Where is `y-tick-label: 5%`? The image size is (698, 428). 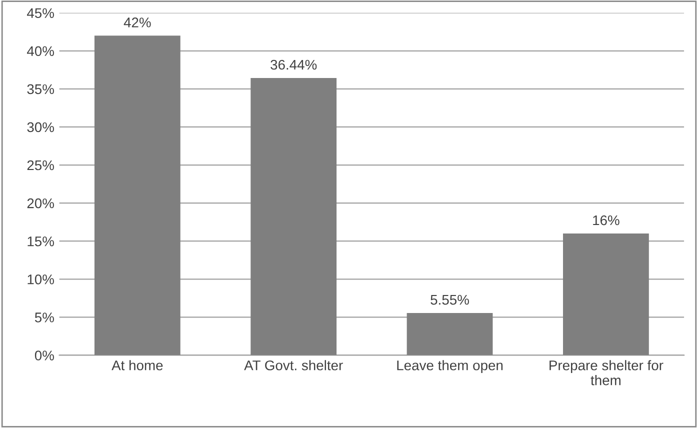 y-tick-label: 5% is located at coordinates (44, 317).